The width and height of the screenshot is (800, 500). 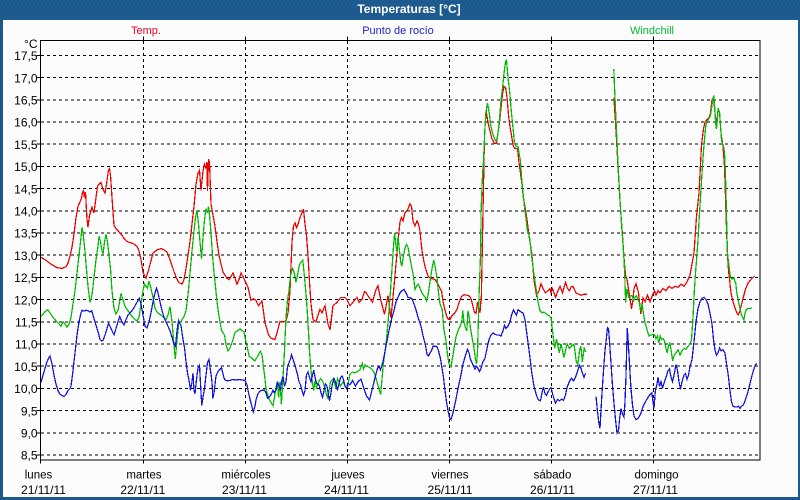 What do you see at coordinates (656, 476) in the screenshot?
I see `svg-text: domingo` at bounding box center [656, 476].